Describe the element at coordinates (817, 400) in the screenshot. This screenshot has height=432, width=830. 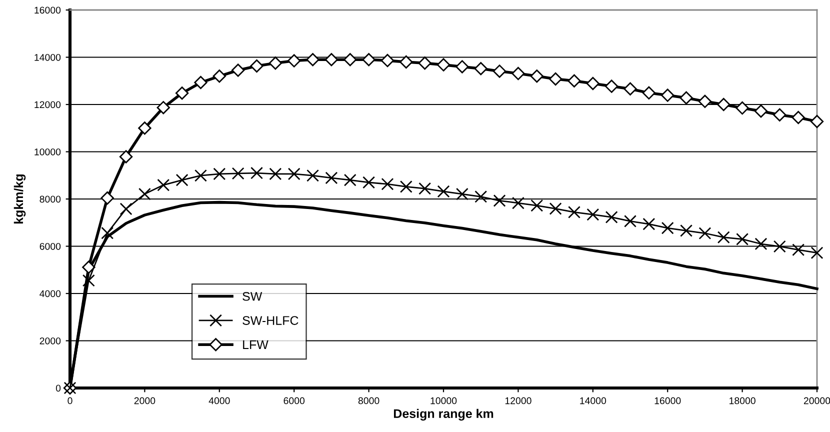
I see `x-tick-label: 20000` at that location.